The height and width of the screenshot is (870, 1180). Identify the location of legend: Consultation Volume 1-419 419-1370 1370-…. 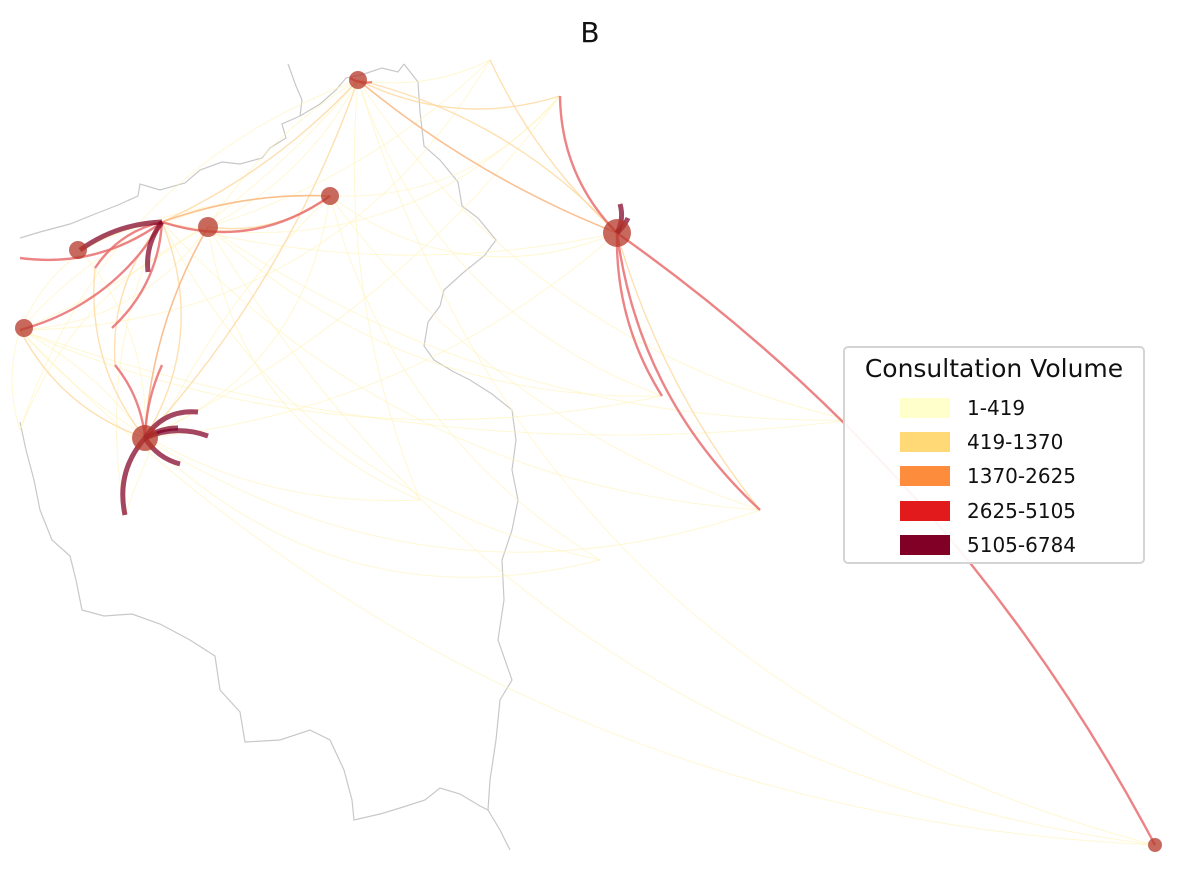
(994, 455).